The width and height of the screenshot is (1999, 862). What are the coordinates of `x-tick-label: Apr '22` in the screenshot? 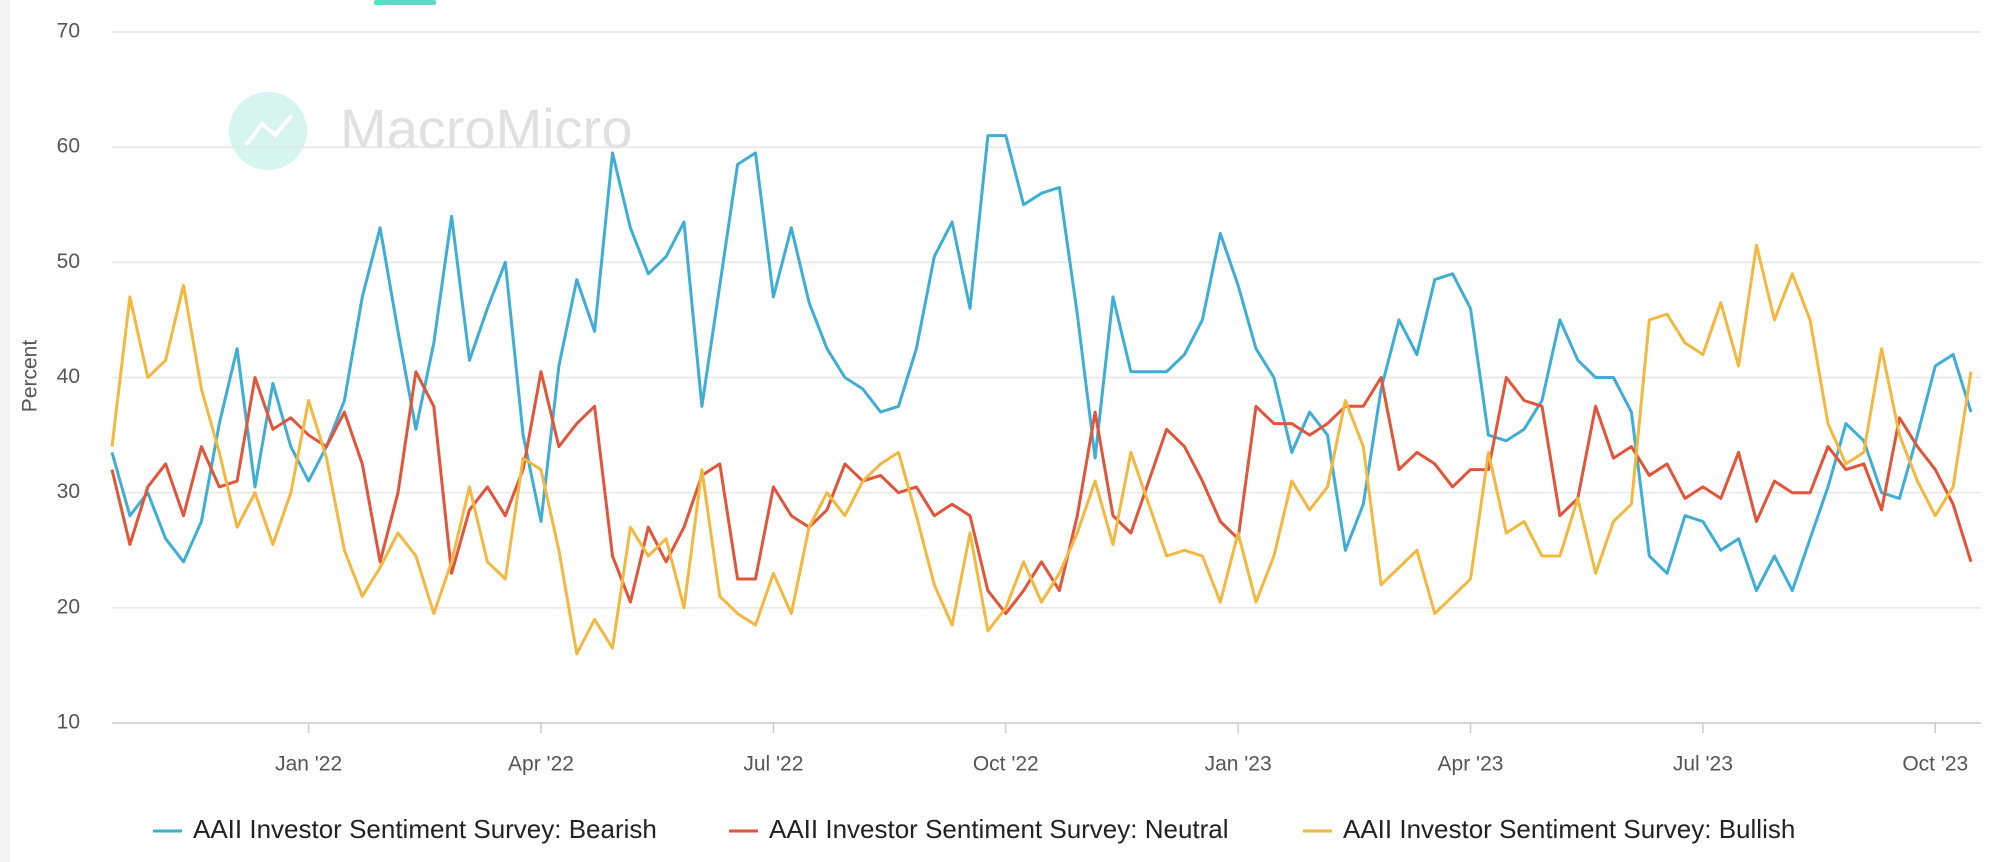 It's located at (541, 764).